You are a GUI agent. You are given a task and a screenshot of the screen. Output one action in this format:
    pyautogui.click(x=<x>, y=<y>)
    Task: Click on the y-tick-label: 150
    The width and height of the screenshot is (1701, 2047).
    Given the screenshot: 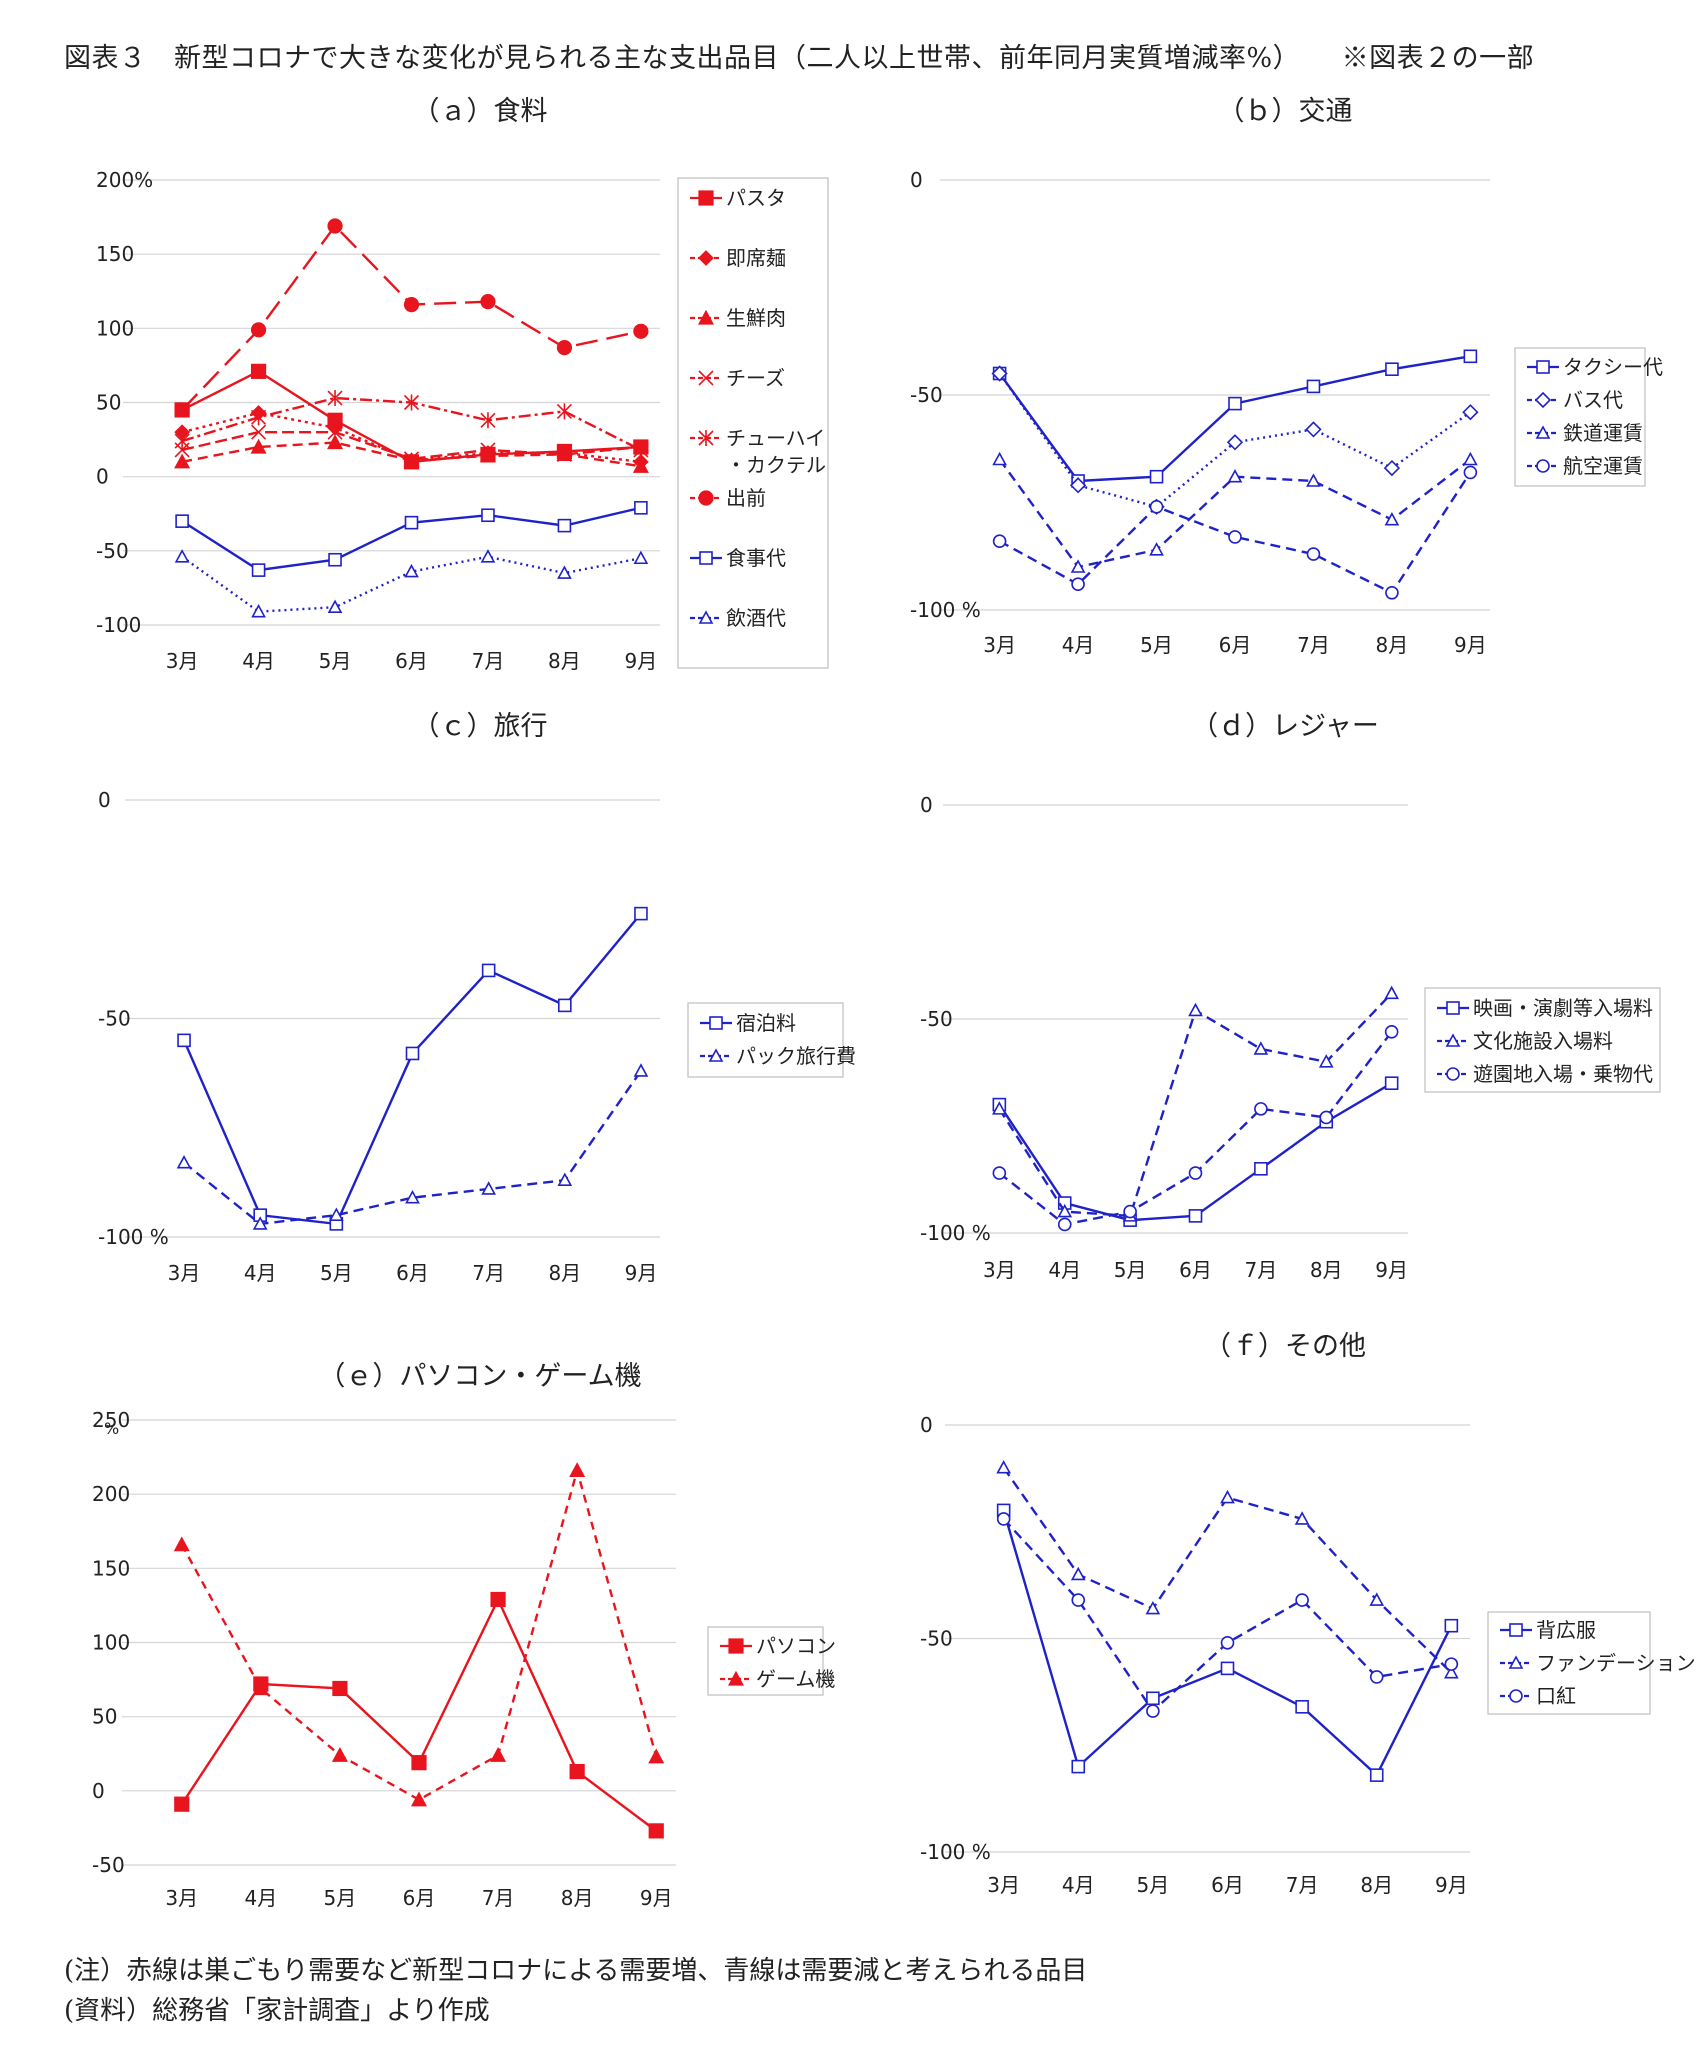 What is the action you would take?
    pyautogui.click(x=111, y=1568)
    